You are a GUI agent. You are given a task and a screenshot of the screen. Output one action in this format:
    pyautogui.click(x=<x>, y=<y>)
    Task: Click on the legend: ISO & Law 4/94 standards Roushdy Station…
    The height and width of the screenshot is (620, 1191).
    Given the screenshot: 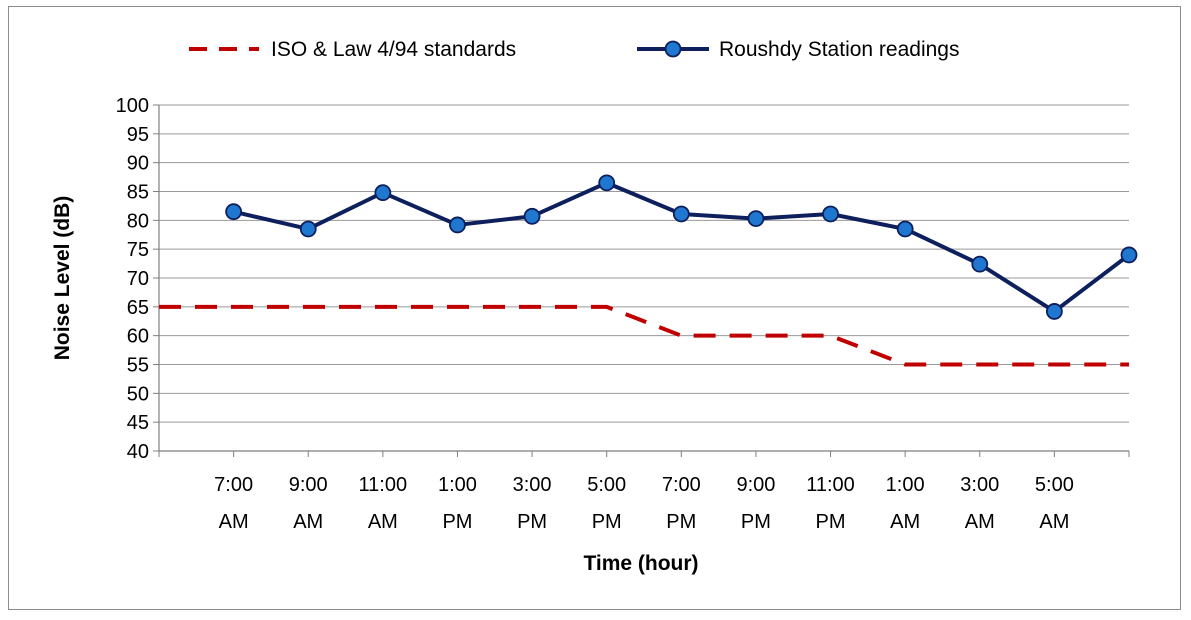 What is the action you would take?
    pyautogui.click(x=574, y=49)
    